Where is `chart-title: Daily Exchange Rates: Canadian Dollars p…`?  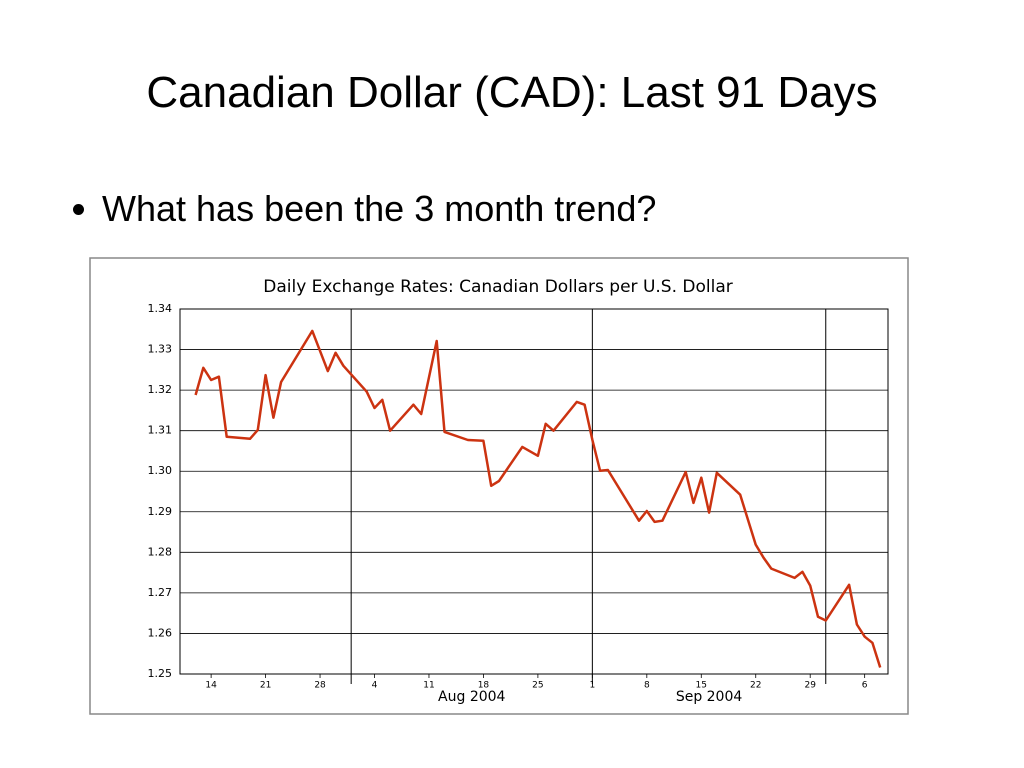 chart-title: Daily Exchange Rates: Canadian Dollars p… is located at coordinates (497, 287).